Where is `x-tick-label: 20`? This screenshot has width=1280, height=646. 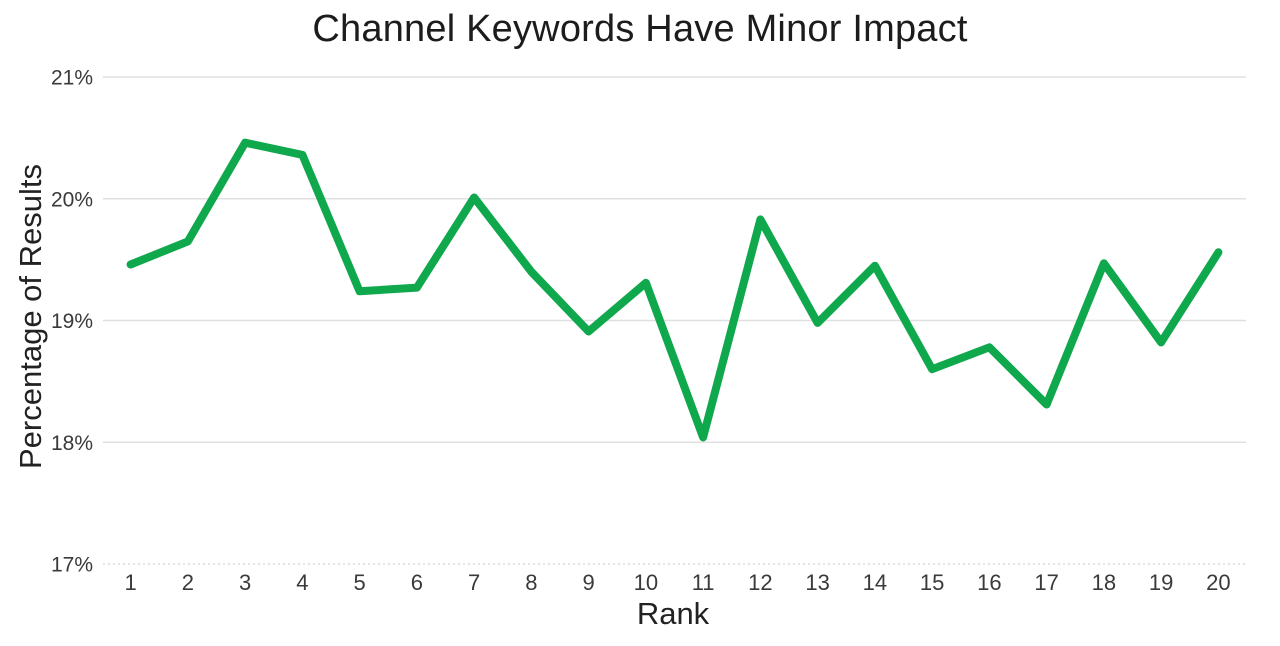 x-tick-label: 20 is located at coordinates (1218, 582).